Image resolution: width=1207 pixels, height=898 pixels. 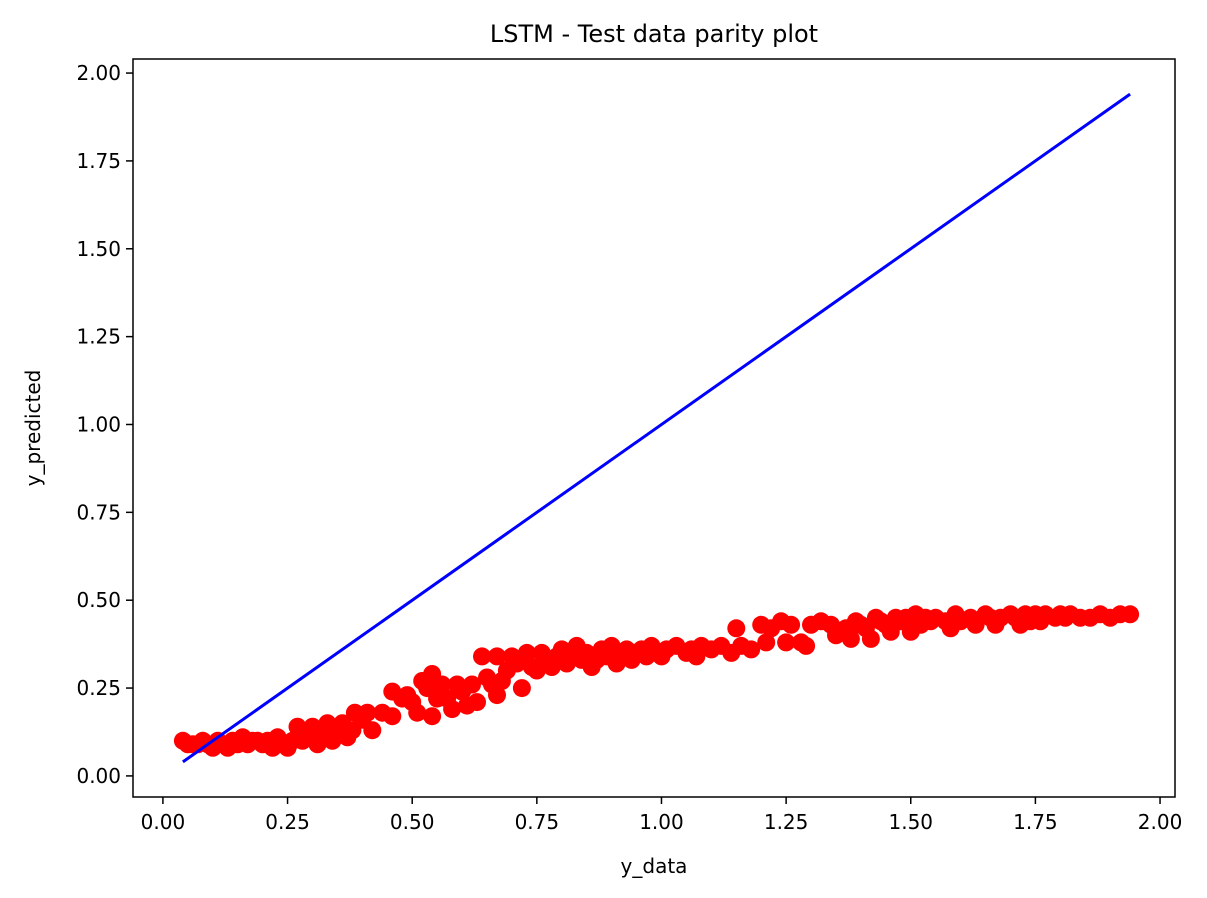 What do you see at coordinates (654, 866) in the screenshot?
I see `x-axis-label: y_data` at bounding box center [654, 866].